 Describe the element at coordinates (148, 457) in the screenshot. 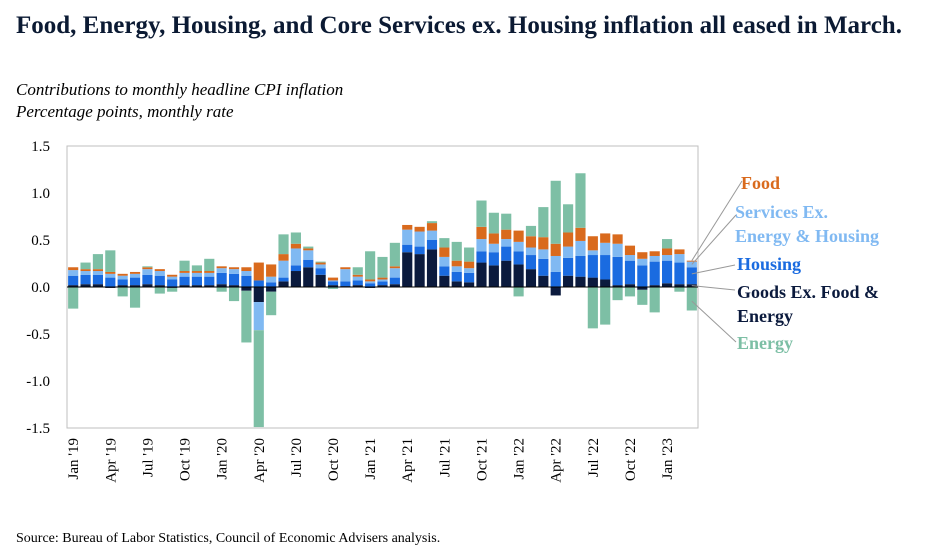

I see `x-tick-label: Jul '19` at that location.